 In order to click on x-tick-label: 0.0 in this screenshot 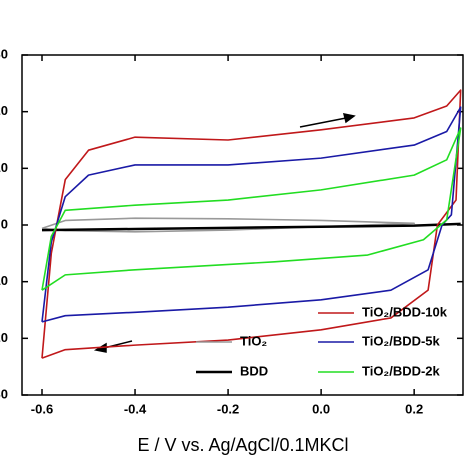, I will do `click(321, 408)`.